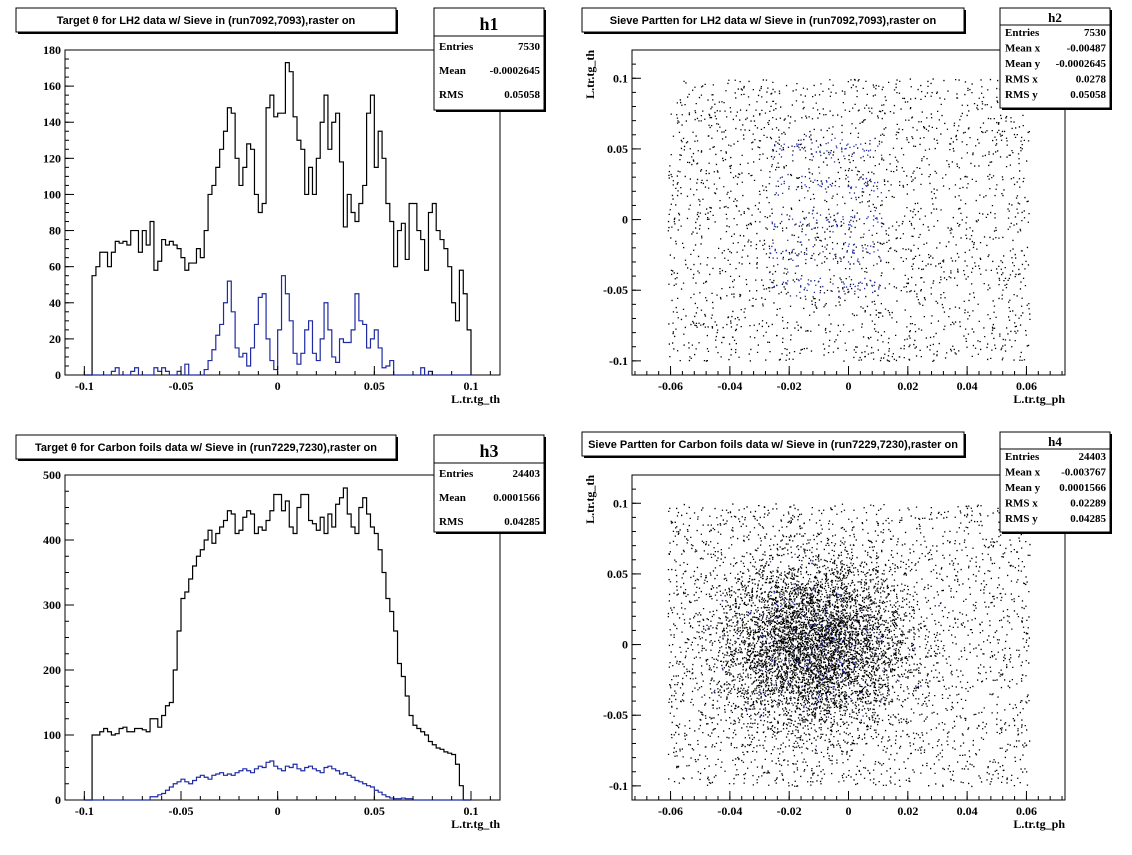 This screenshot has width=1132, height=855. What do you see at coordinates (529, 47) in the screenshot?
I see `stats-value: 7530` at bounding box center [529, 47].